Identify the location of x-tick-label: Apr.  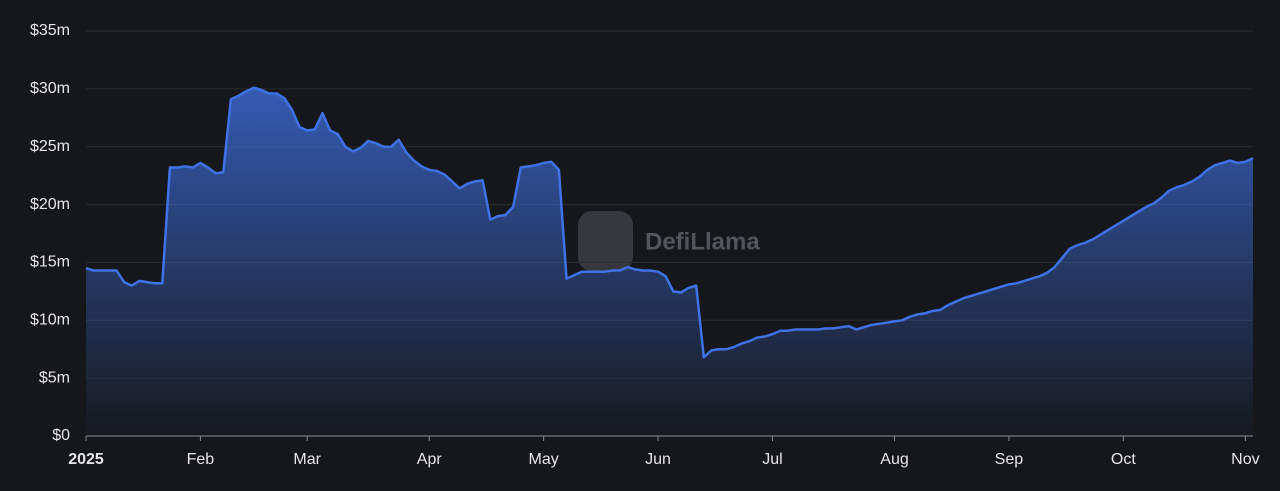
(430, 459).